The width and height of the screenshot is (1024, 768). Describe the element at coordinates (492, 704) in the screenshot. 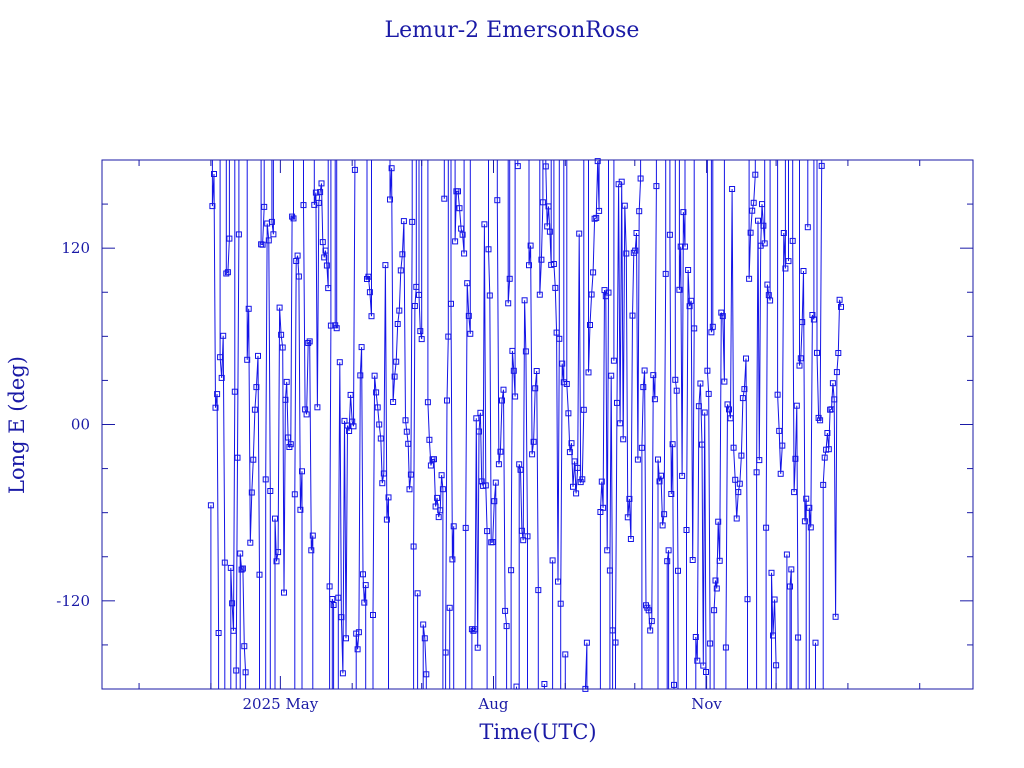

I see `x-tick-label: Aug` at that location.